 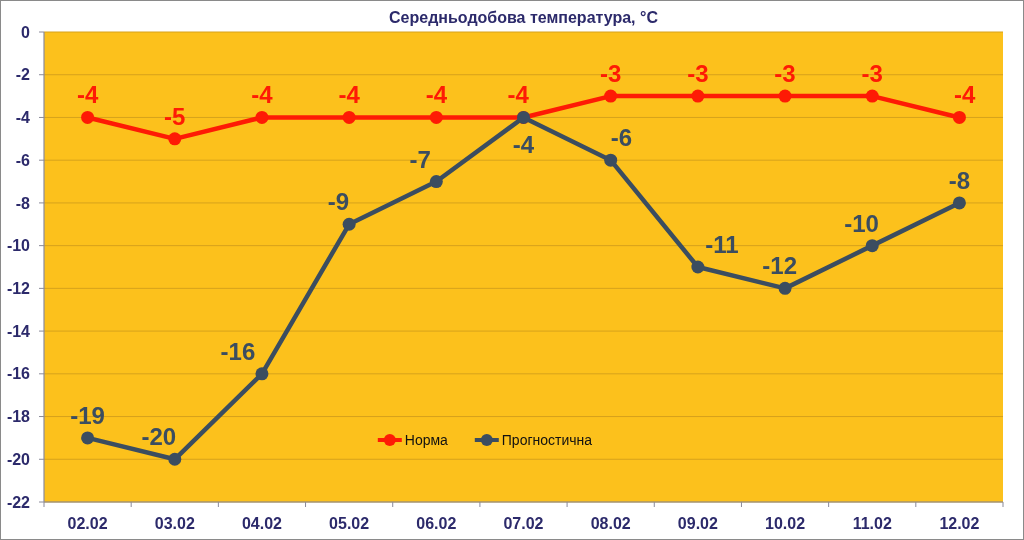 I want to click on y-tick-label: -22, so click(x=18, y=502).